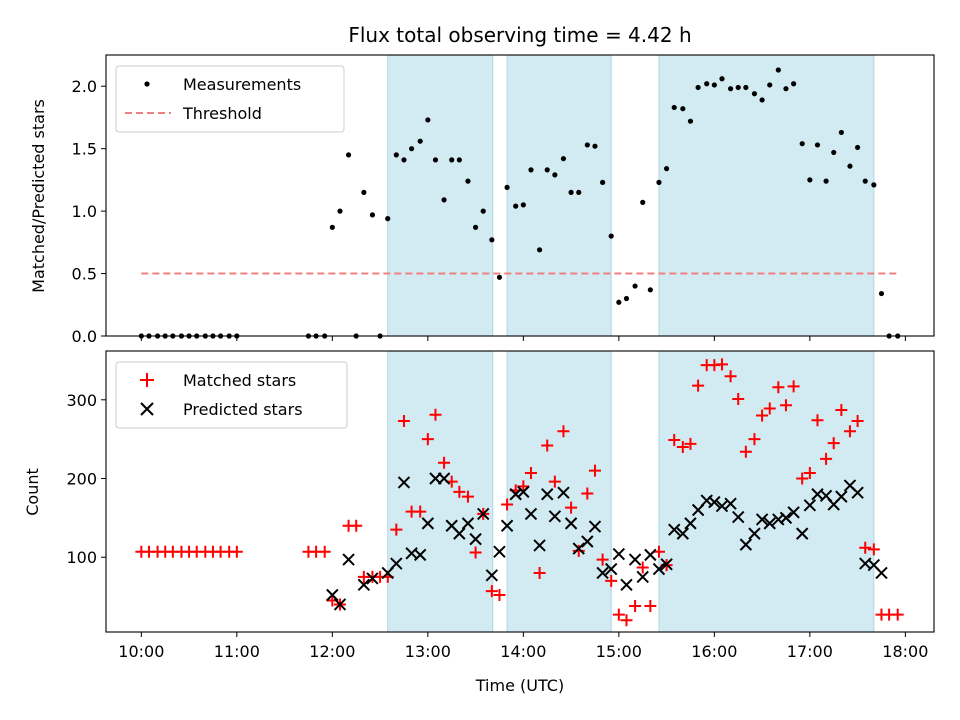 The height and width of the screenshot is (720, 960). Describe the element at coordinates (519, 685) in the screenshot. I see `x-axis-label: Time (UTC)` at that location.